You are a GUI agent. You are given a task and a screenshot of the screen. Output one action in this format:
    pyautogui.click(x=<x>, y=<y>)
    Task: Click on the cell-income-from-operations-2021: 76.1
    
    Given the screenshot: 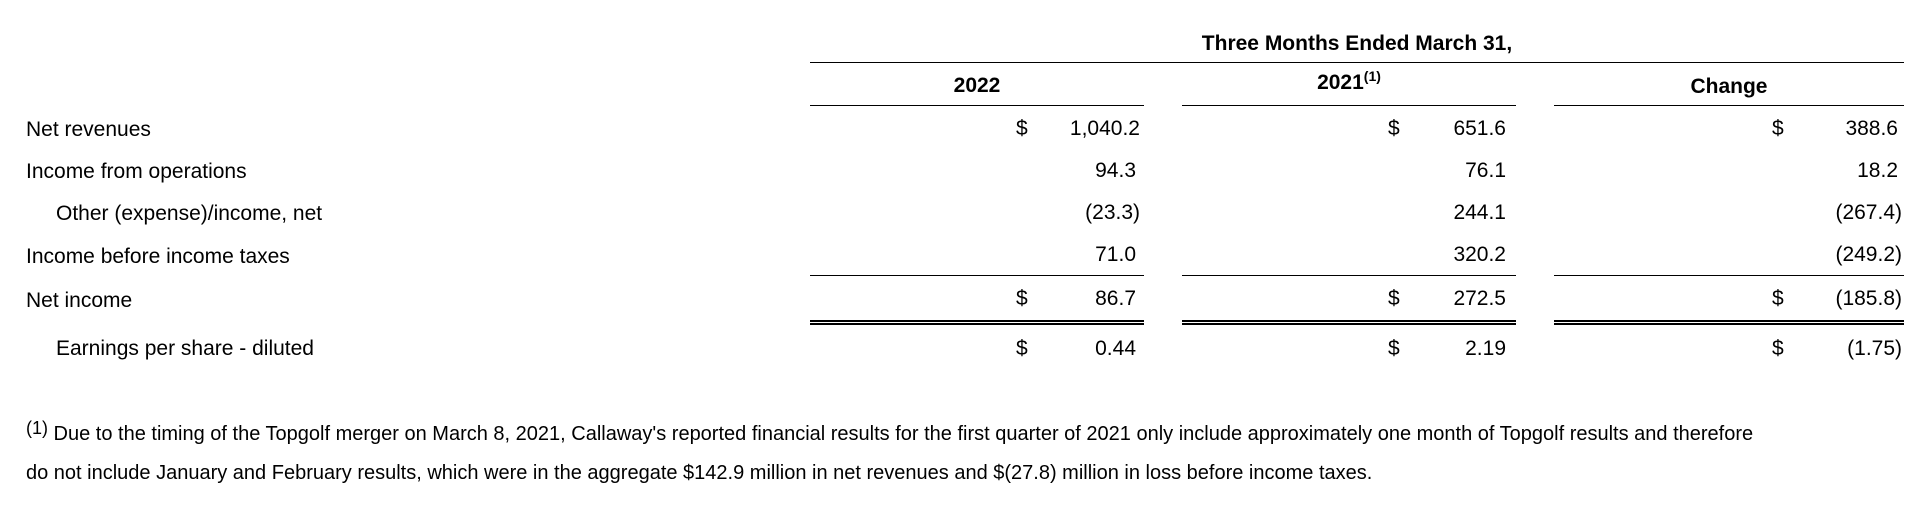 What is the action you would take?
    pyautogui.click(x=1485, y=170)
    